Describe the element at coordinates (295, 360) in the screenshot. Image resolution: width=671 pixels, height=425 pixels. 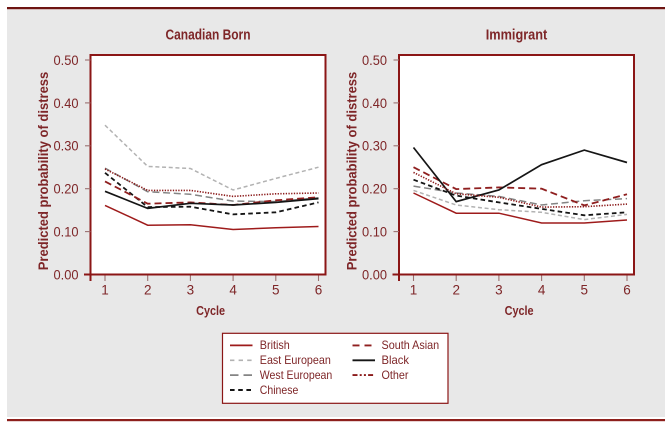
I see `svg-text: East European` at that location.